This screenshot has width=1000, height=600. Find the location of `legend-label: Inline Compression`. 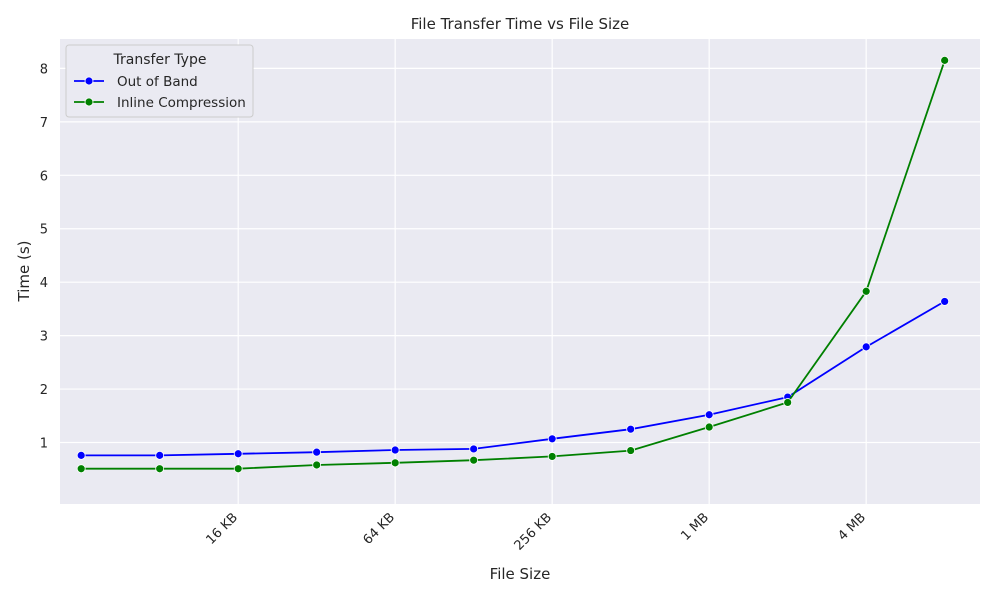

legend-label: Inline Compression is located at coordinates (181, 103).